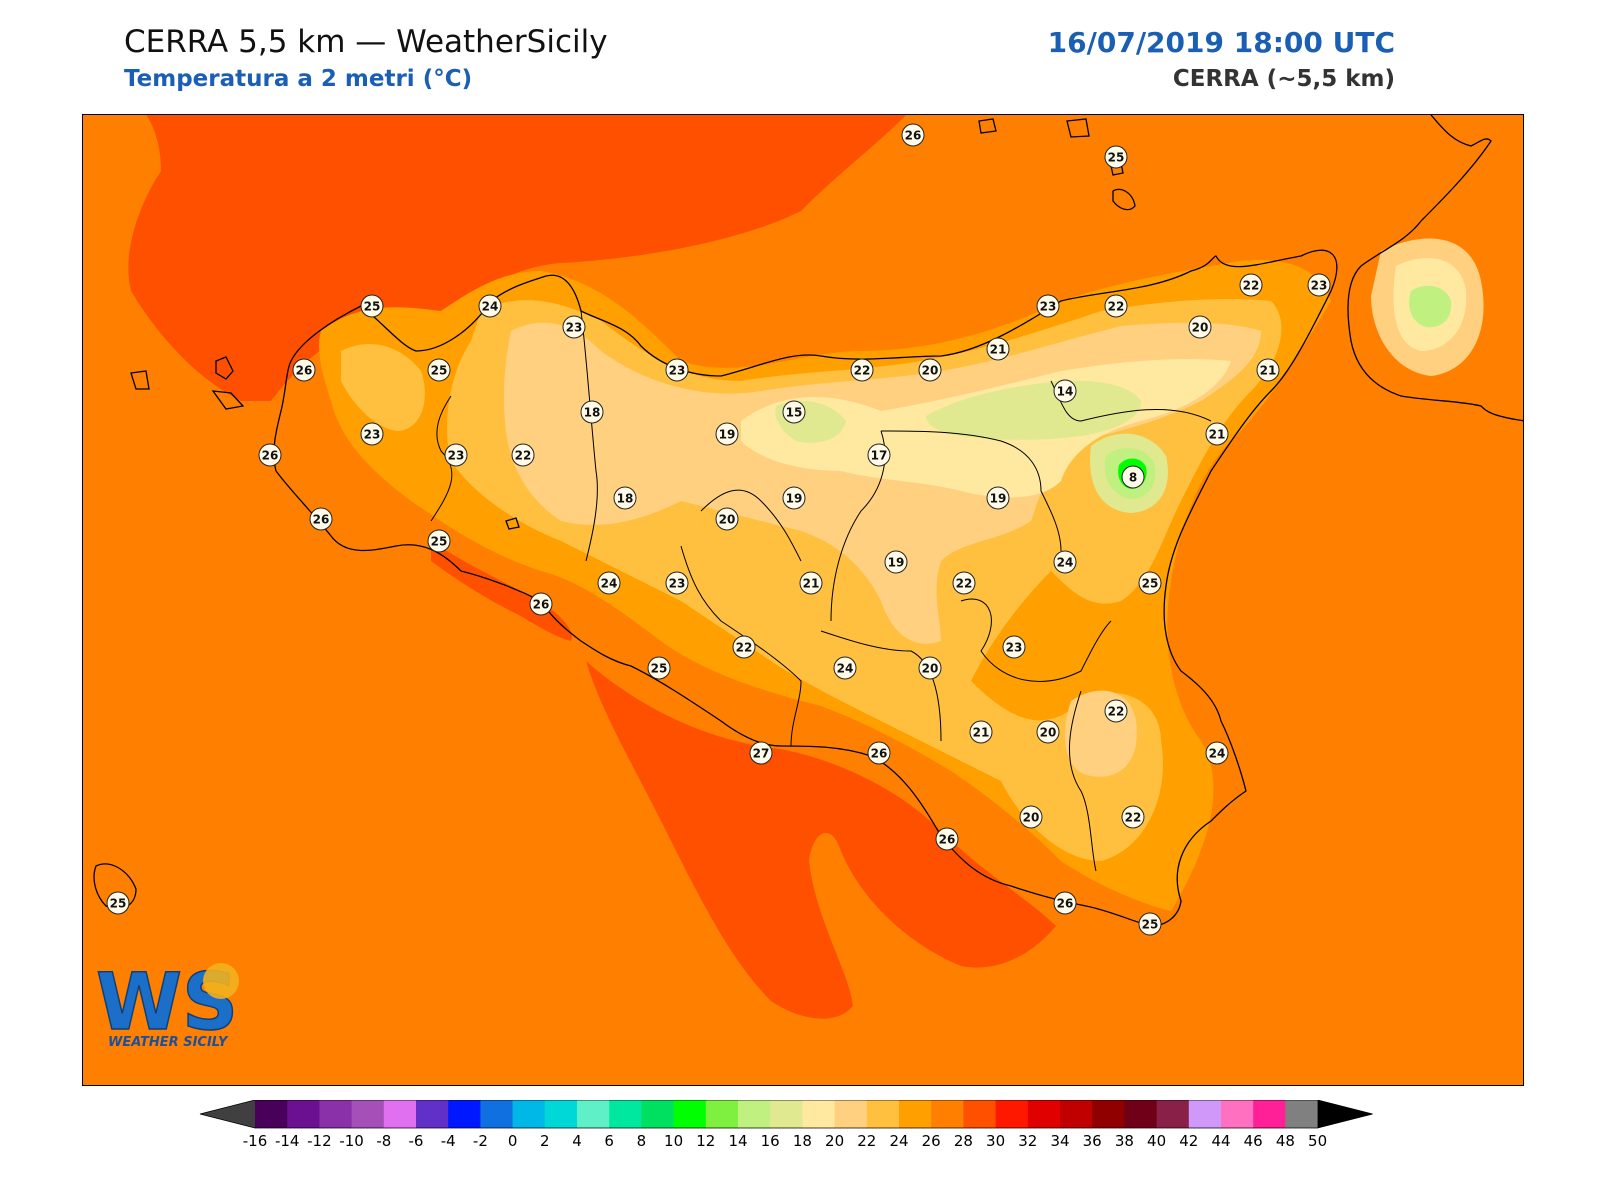 The height and width of the screenshot is (1200, 1600). Describe the element at coordinates (255, 1141) in the screenshot. I see `colorbar-tick-label: -16` at that location.